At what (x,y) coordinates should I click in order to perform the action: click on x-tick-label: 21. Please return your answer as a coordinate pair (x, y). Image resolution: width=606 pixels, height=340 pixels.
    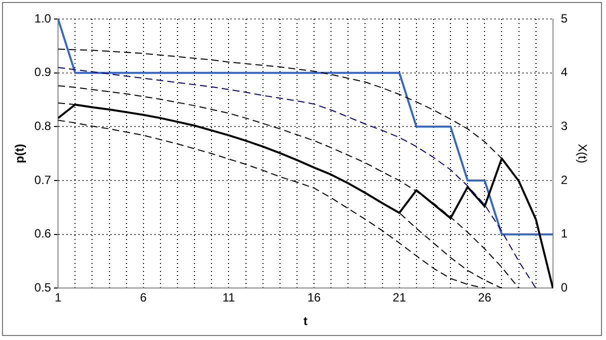
    Looking at the image, I should click on (399, 297).